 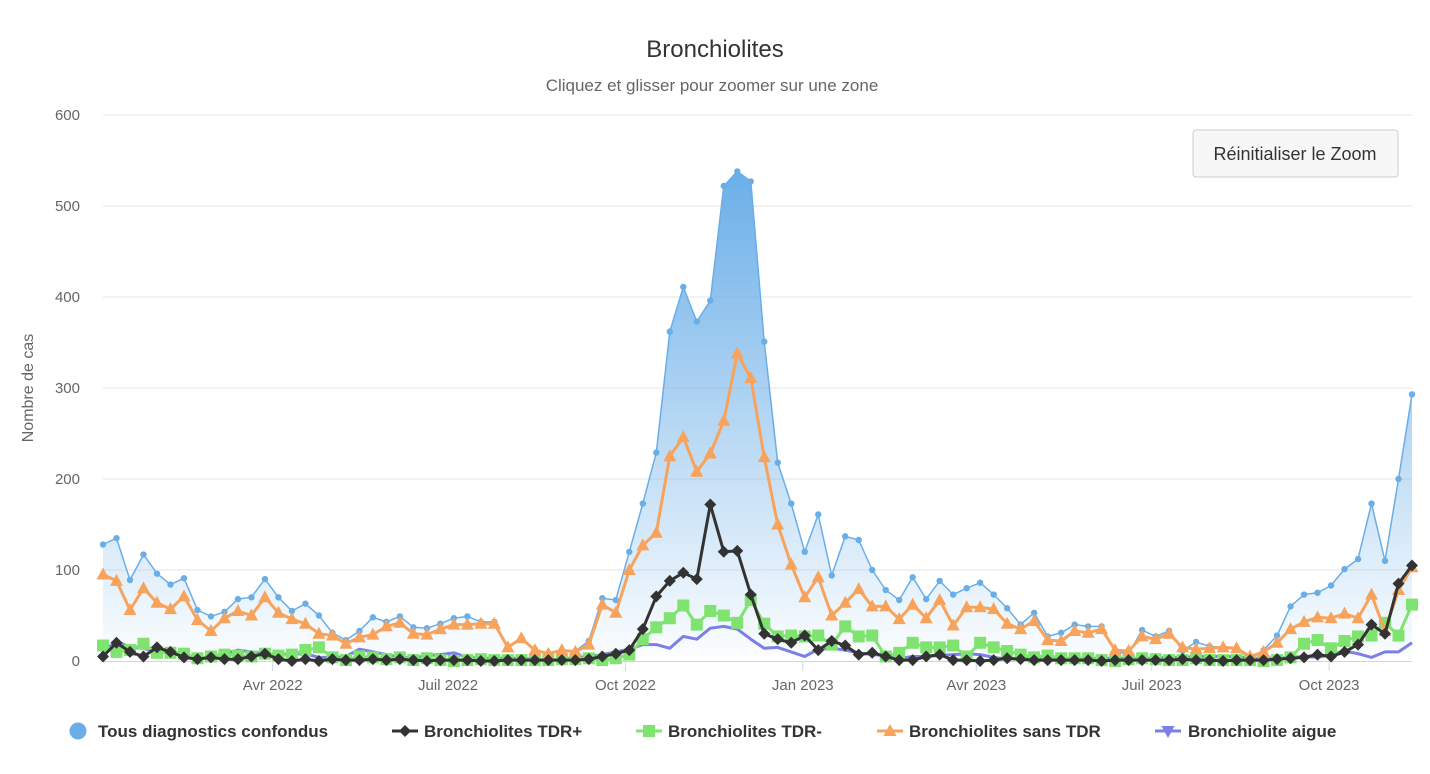 I want to click on reset-zoom-label: Réinitialiser le Zoom, so click(x=1294, y=154).